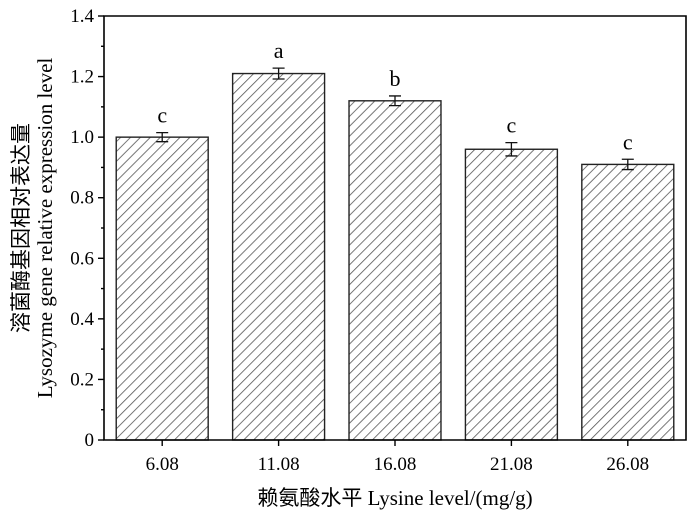 This screenshot has width=700, height=522. I want to click on y-tick-label: 1.2, so click(82, 77).